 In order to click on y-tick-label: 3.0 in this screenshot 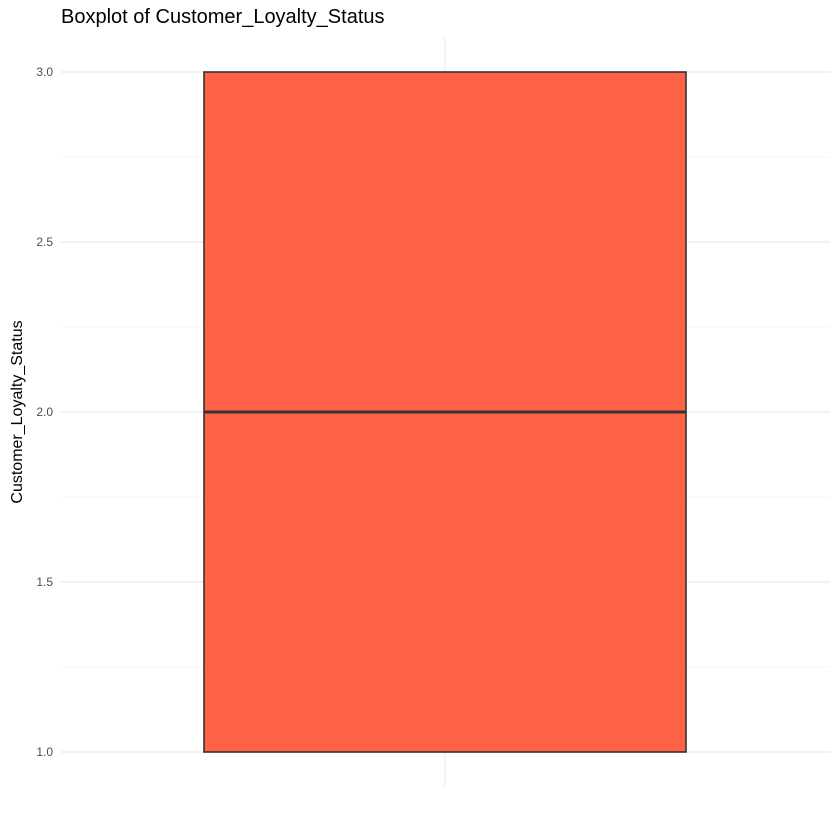, I will do `click(44, 72)`.